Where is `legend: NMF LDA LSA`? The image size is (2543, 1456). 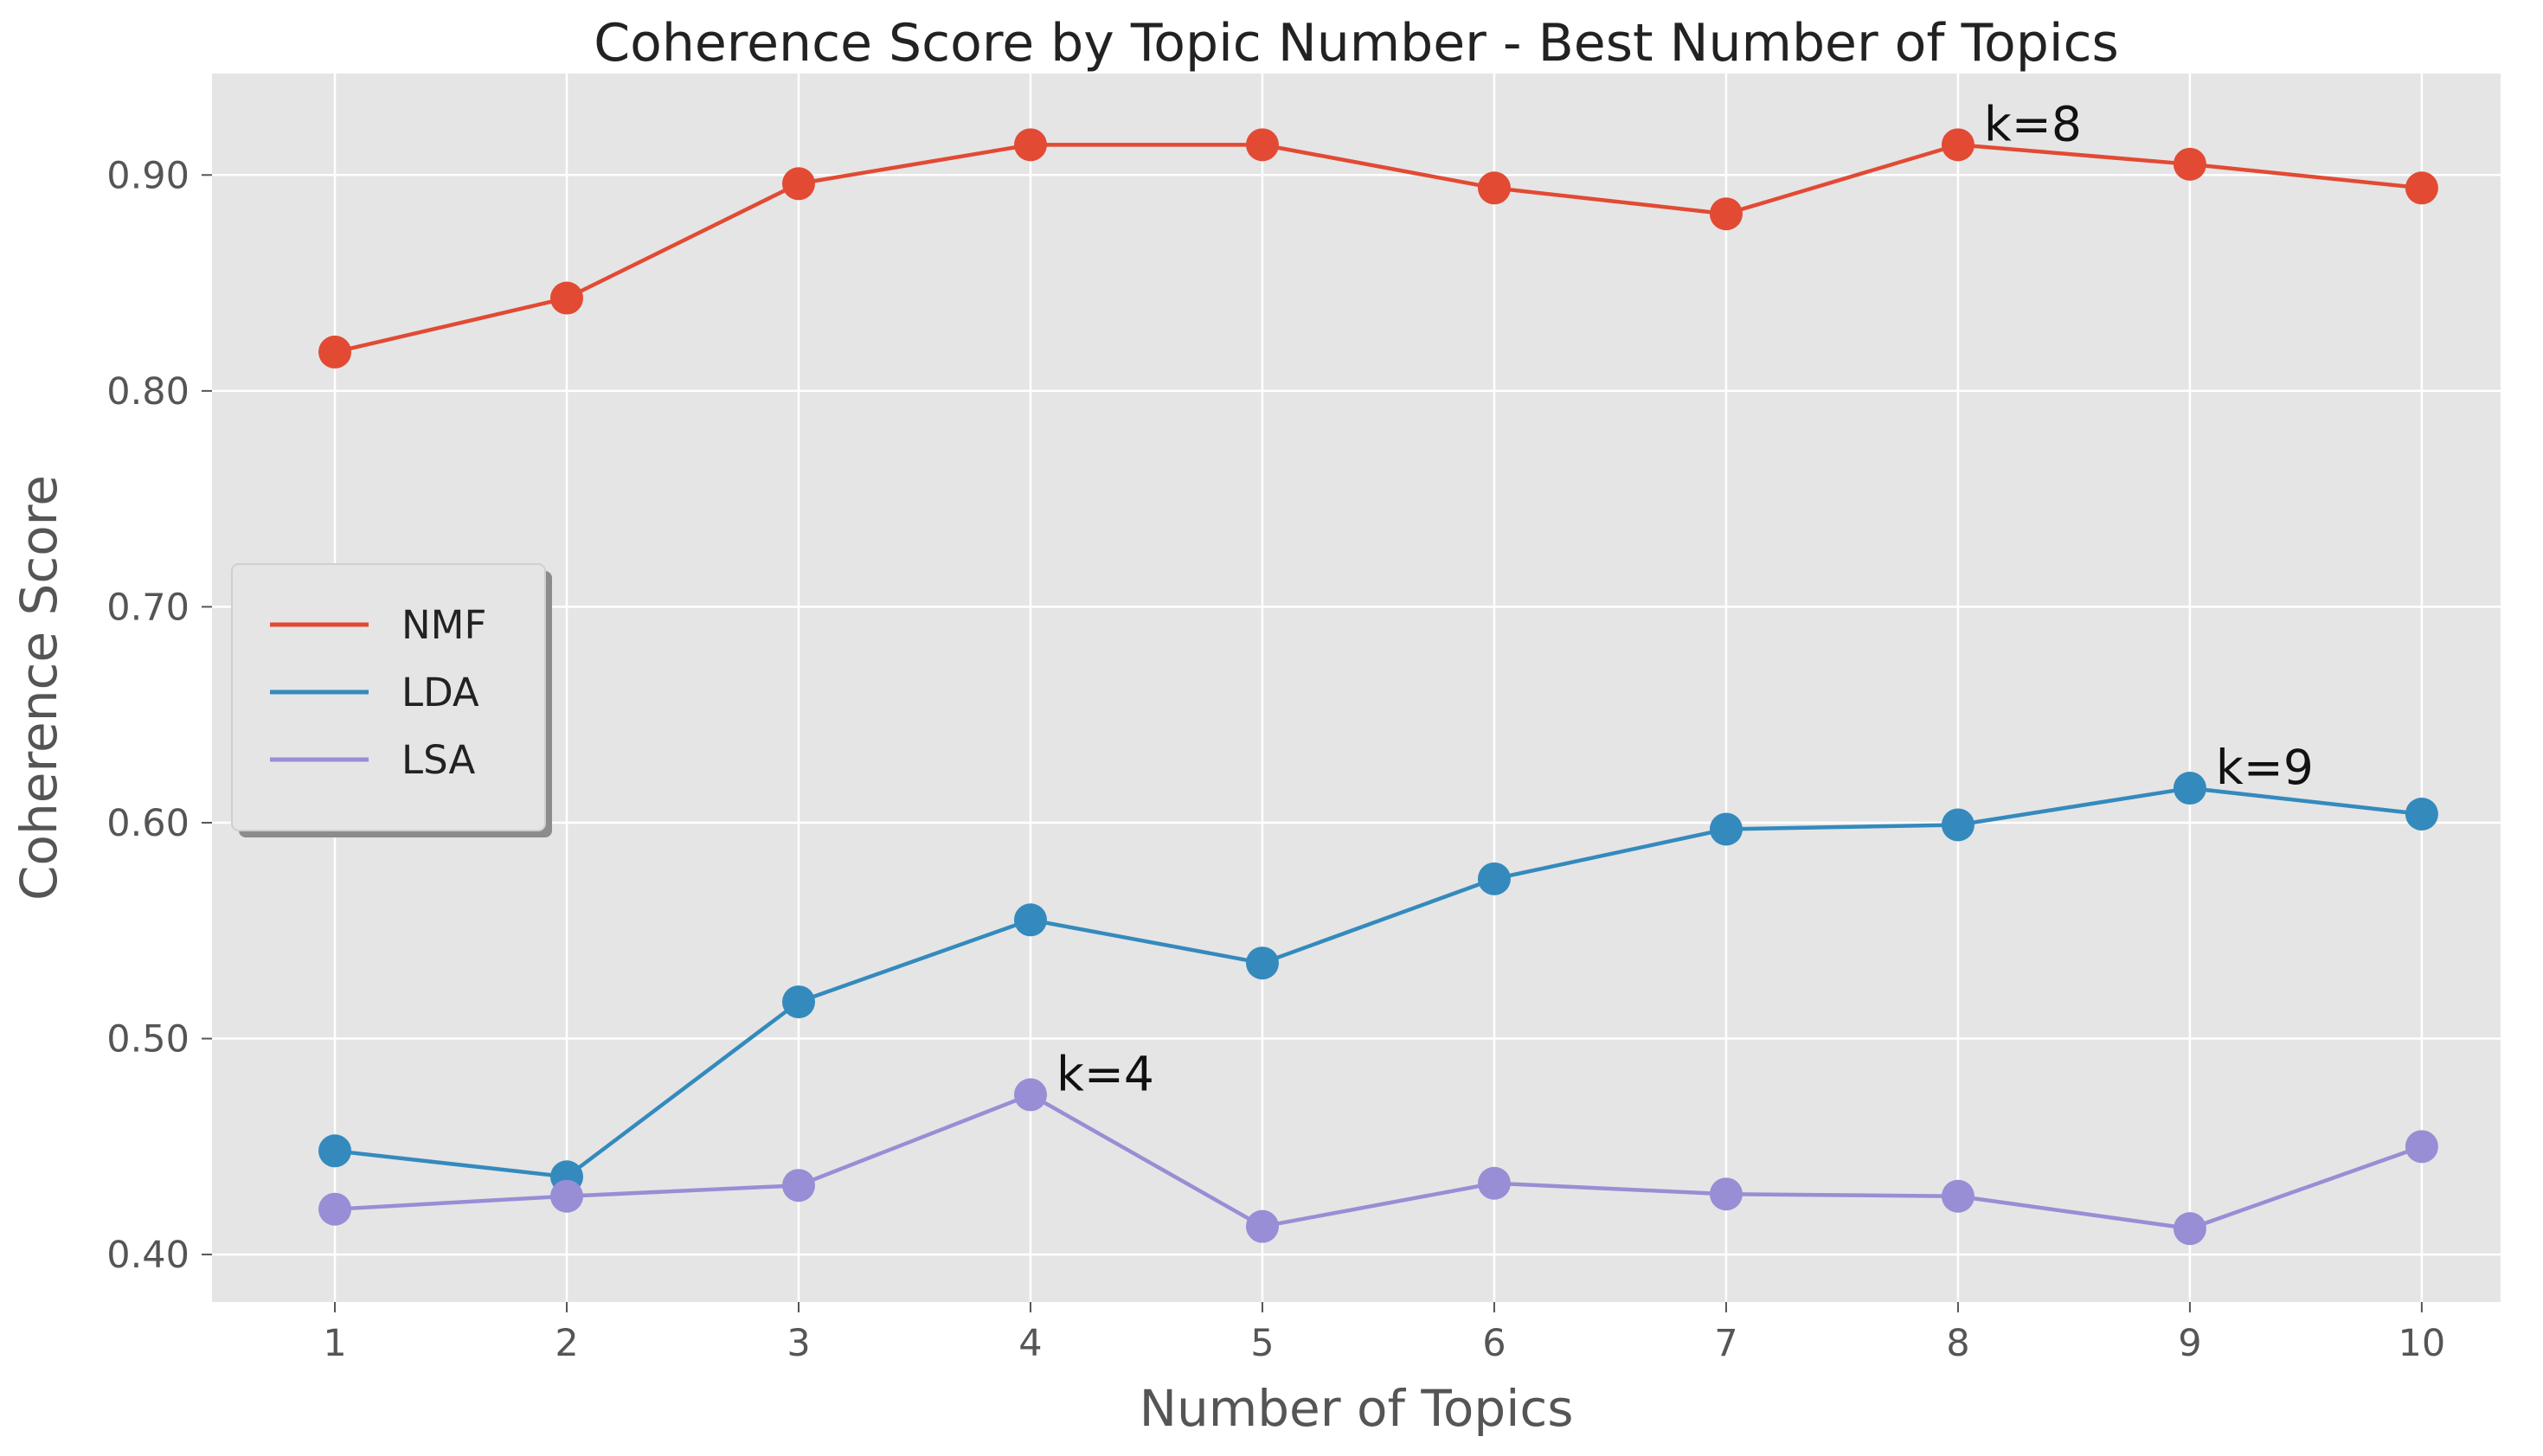 legend: NMF LDA LSA is located at coordinates (391, 700).